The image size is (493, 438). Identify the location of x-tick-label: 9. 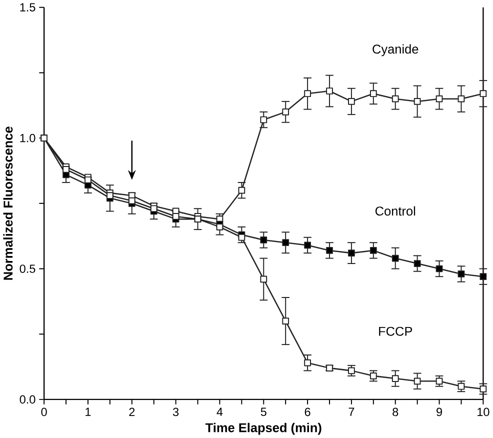
(439, 412).